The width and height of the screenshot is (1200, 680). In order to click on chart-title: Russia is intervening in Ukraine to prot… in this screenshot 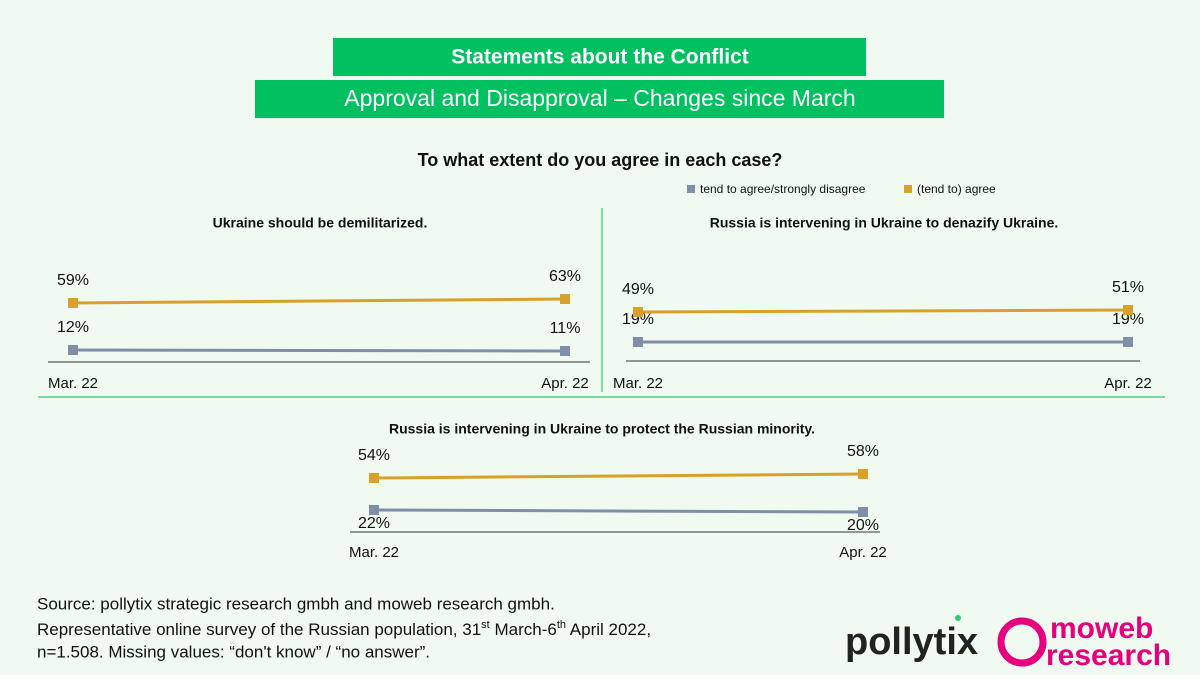, I will do `click(602, 429)`.